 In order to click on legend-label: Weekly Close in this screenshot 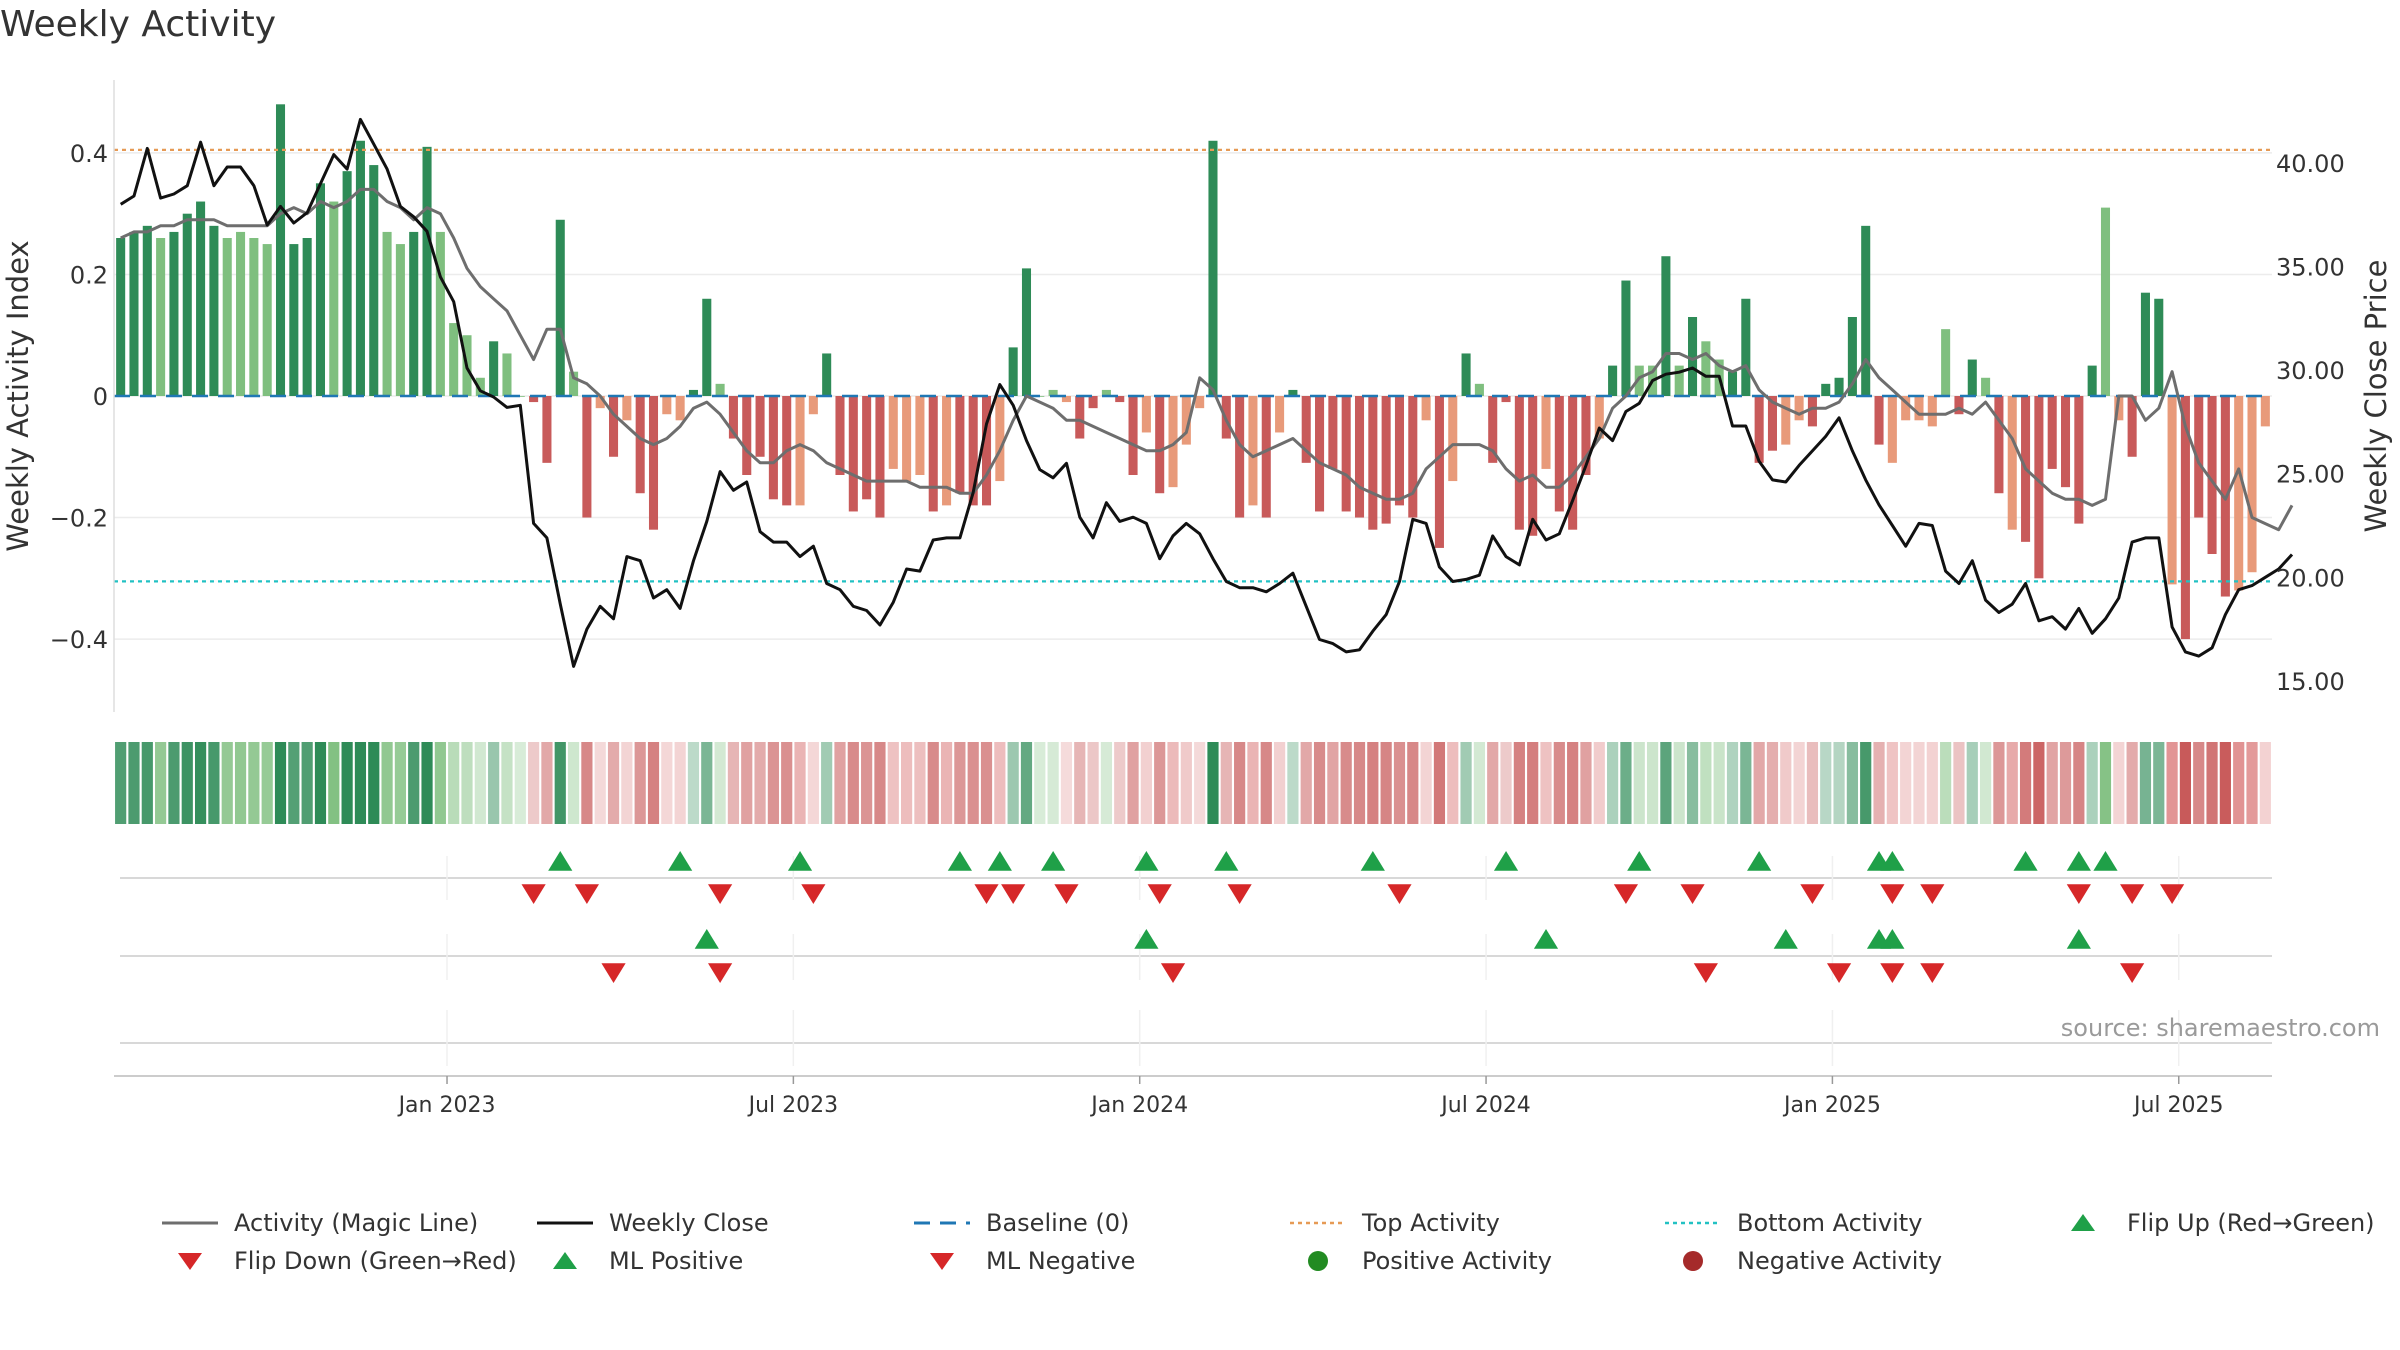, I will do `click(689, 1223)`.